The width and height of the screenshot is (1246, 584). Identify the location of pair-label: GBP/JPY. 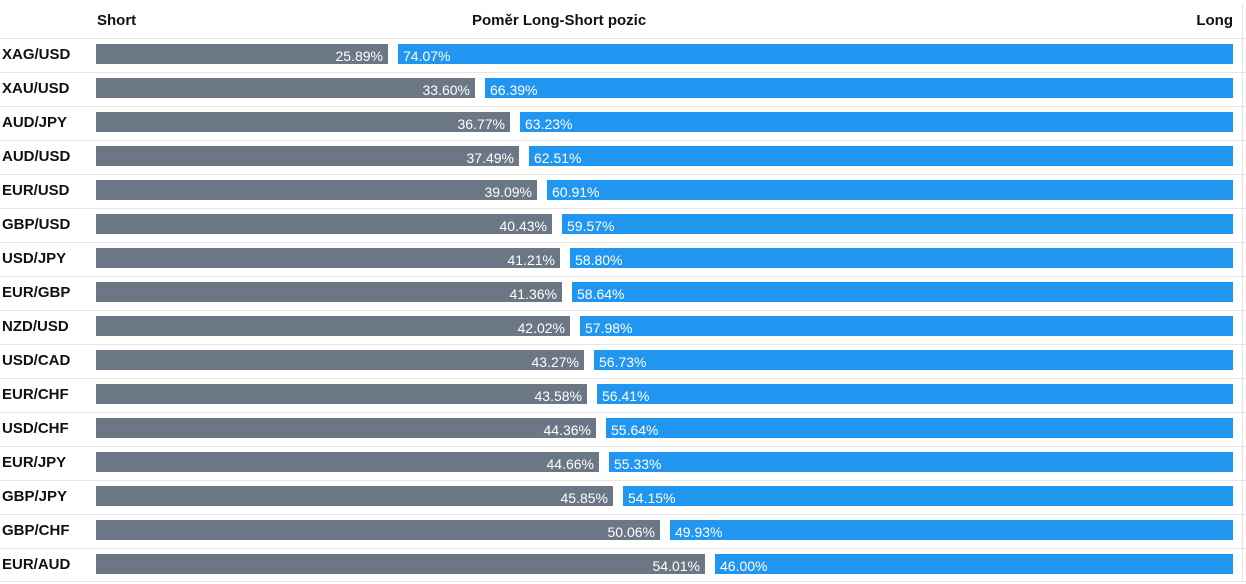
(35, 496).